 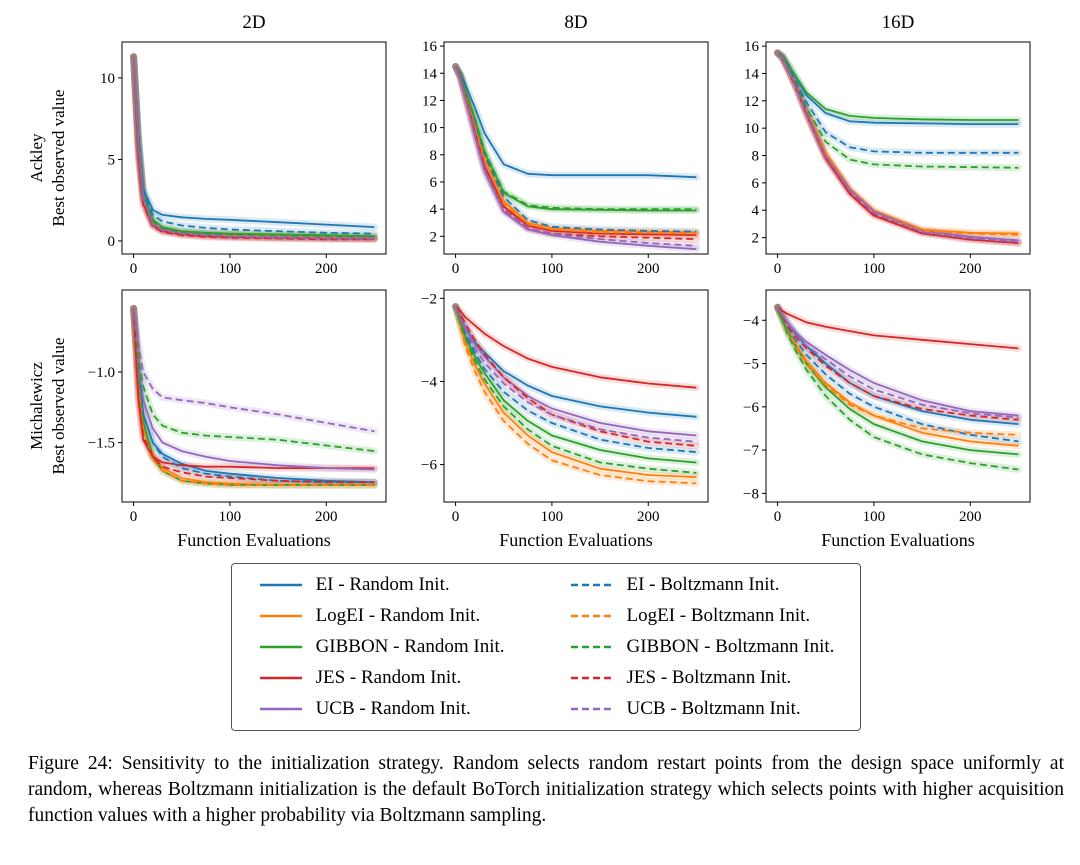 I want to click on chart-ackley-16d: 2 4 6 8 10 12 14 16 0 100 200, so click(x=887, y=158).